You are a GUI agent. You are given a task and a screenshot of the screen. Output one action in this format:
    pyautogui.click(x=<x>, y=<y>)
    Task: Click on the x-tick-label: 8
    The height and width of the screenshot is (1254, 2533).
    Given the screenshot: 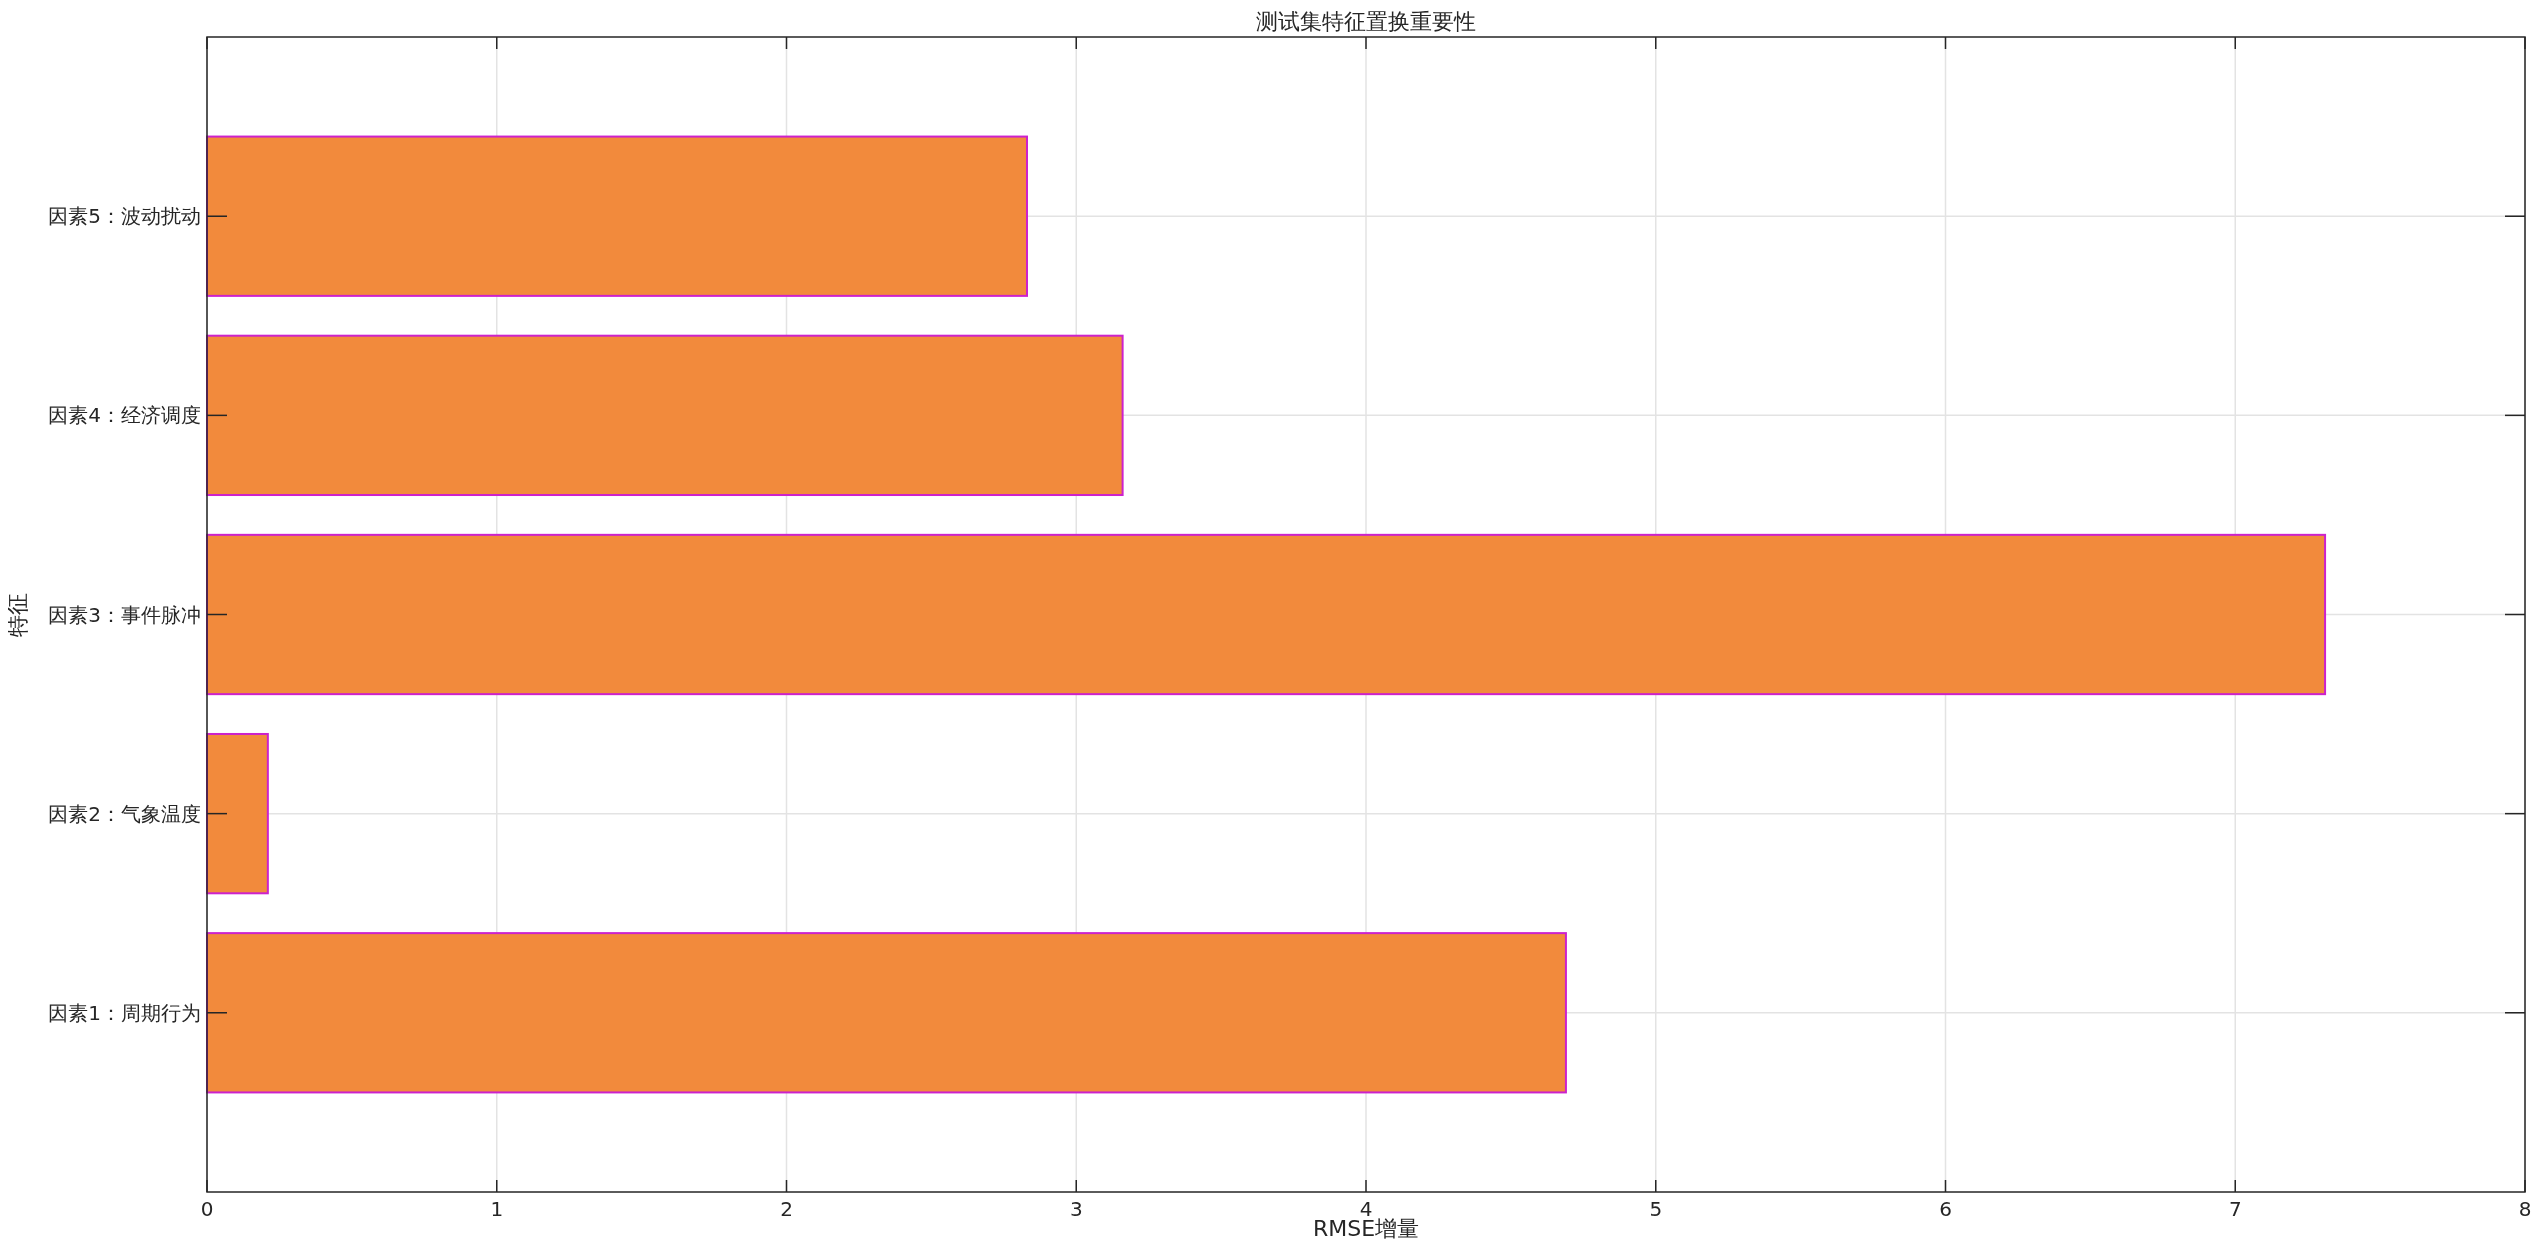 What is the action you would take?
    pyautogui.click(x=2525, y=1209)
    